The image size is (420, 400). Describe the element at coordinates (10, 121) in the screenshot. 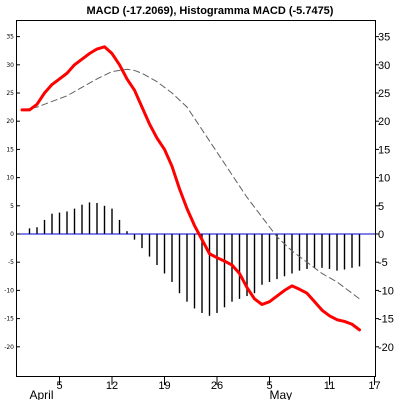

I see `y-tick-label-left: 20` at that location.